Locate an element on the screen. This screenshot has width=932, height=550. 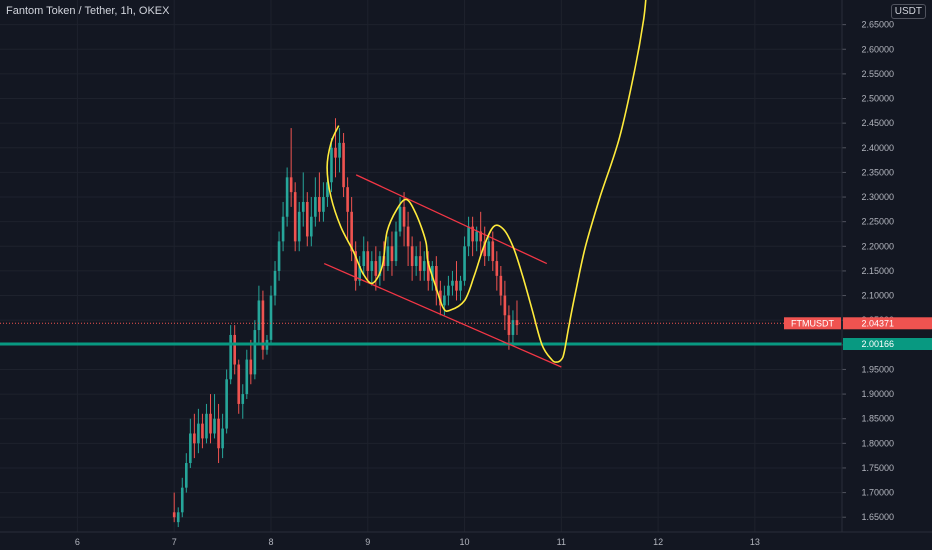
y-tick-label: 1.70000 is located at coordinates (877, 493).